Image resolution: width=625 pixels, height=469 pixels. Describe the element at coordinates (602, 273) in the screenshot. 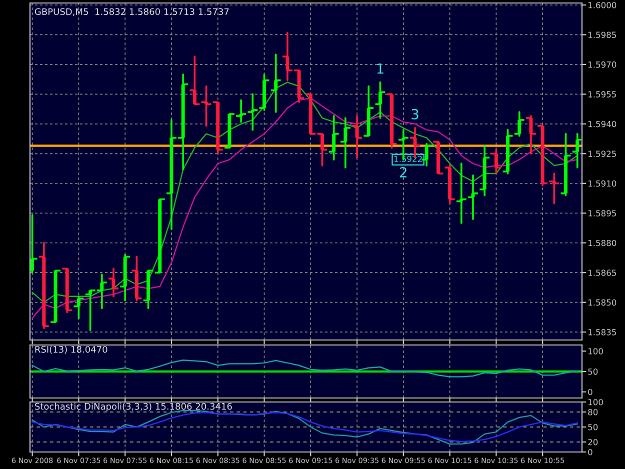

I see `y-tick-label: 1.5865` at that location.